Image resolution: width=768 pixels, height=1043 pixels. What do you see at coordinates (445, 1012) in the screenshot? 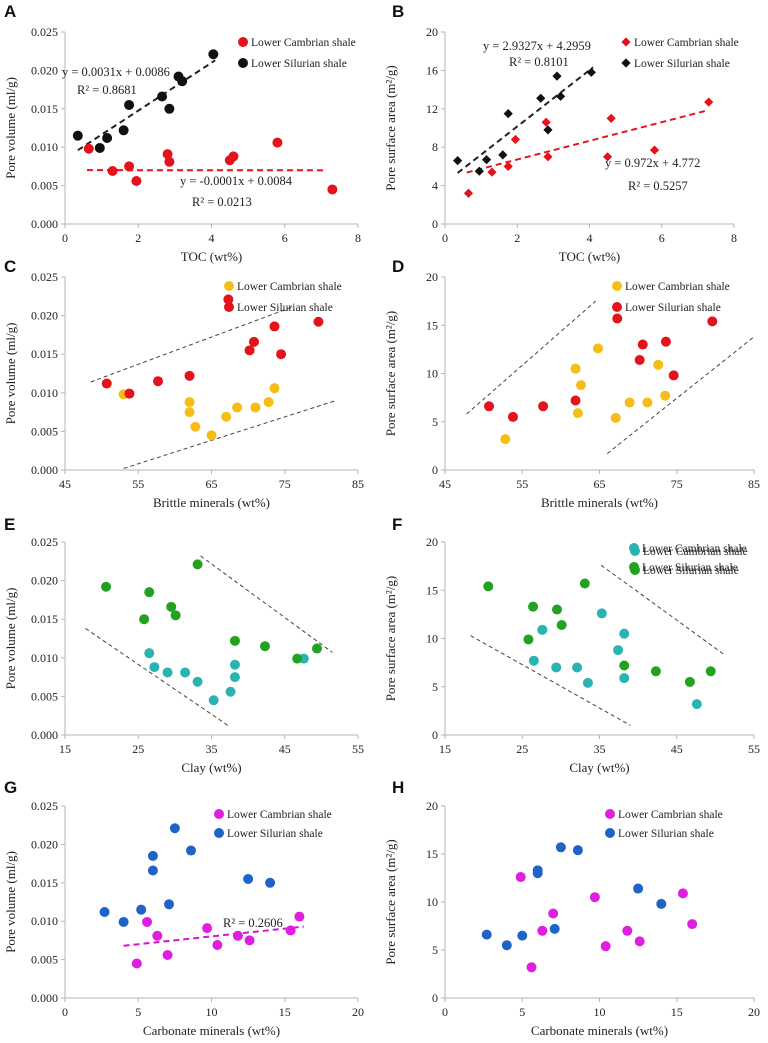
I see `x-tick-label: 0` at bounding box center [445, 1012].